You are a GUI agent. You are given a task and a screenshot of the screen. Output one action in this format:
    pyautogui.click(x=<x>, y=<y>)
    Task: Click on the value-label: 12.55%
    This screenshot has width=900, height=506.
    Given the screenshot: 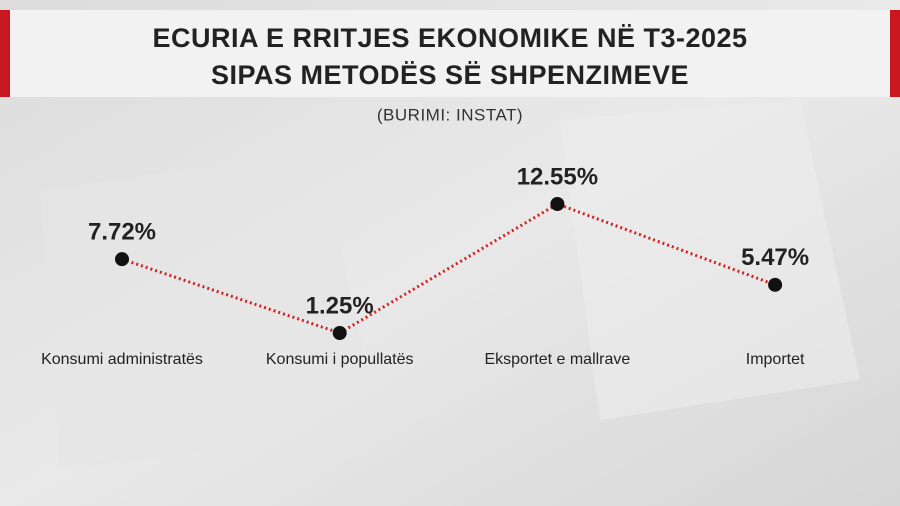 What is the action you would take?
    pyautogui.click(x=557, y=176)
    